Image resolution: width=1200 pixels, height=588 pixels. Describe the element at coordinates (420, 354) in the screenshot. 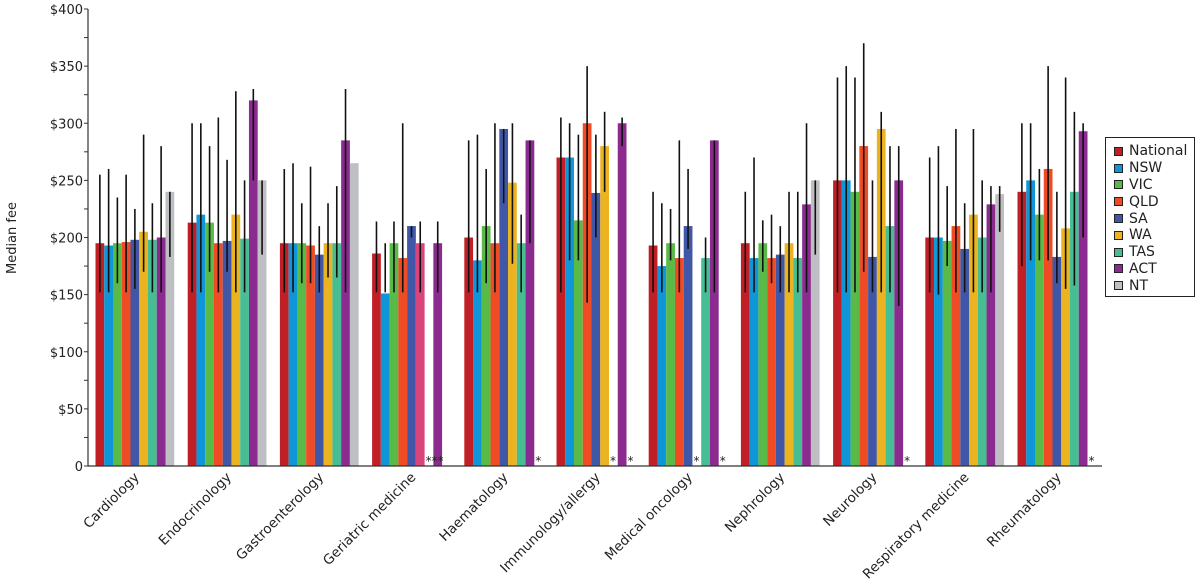

I see `bar-special` at that location.